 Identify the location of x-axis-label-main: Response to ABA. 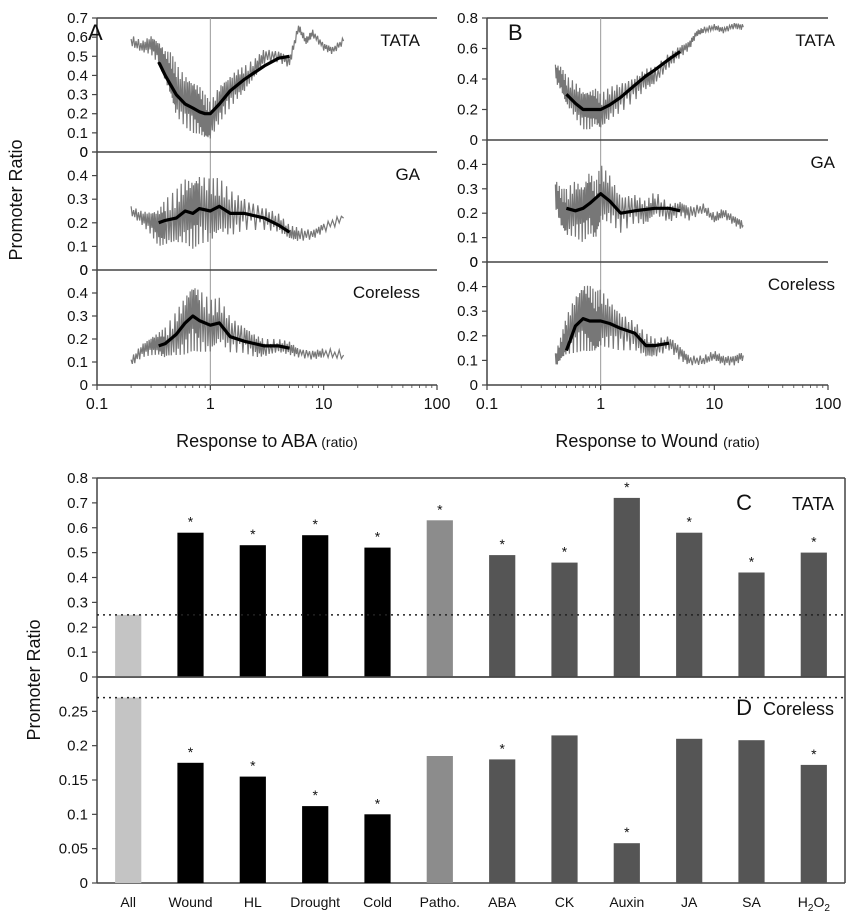
(248, 441).